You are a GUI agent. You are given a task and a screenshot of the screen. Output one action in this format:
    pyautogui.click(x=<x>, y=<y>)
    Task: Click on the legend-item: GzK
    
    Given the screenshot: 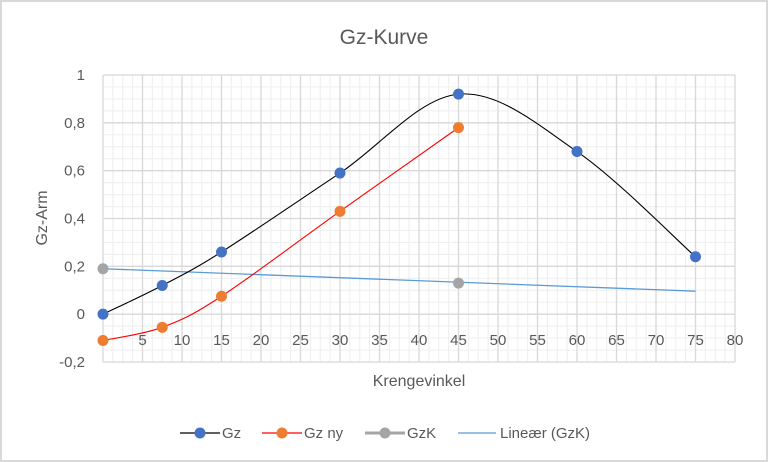 What is the action you would take?
    pyautogui.click(x=400, y=433)
    